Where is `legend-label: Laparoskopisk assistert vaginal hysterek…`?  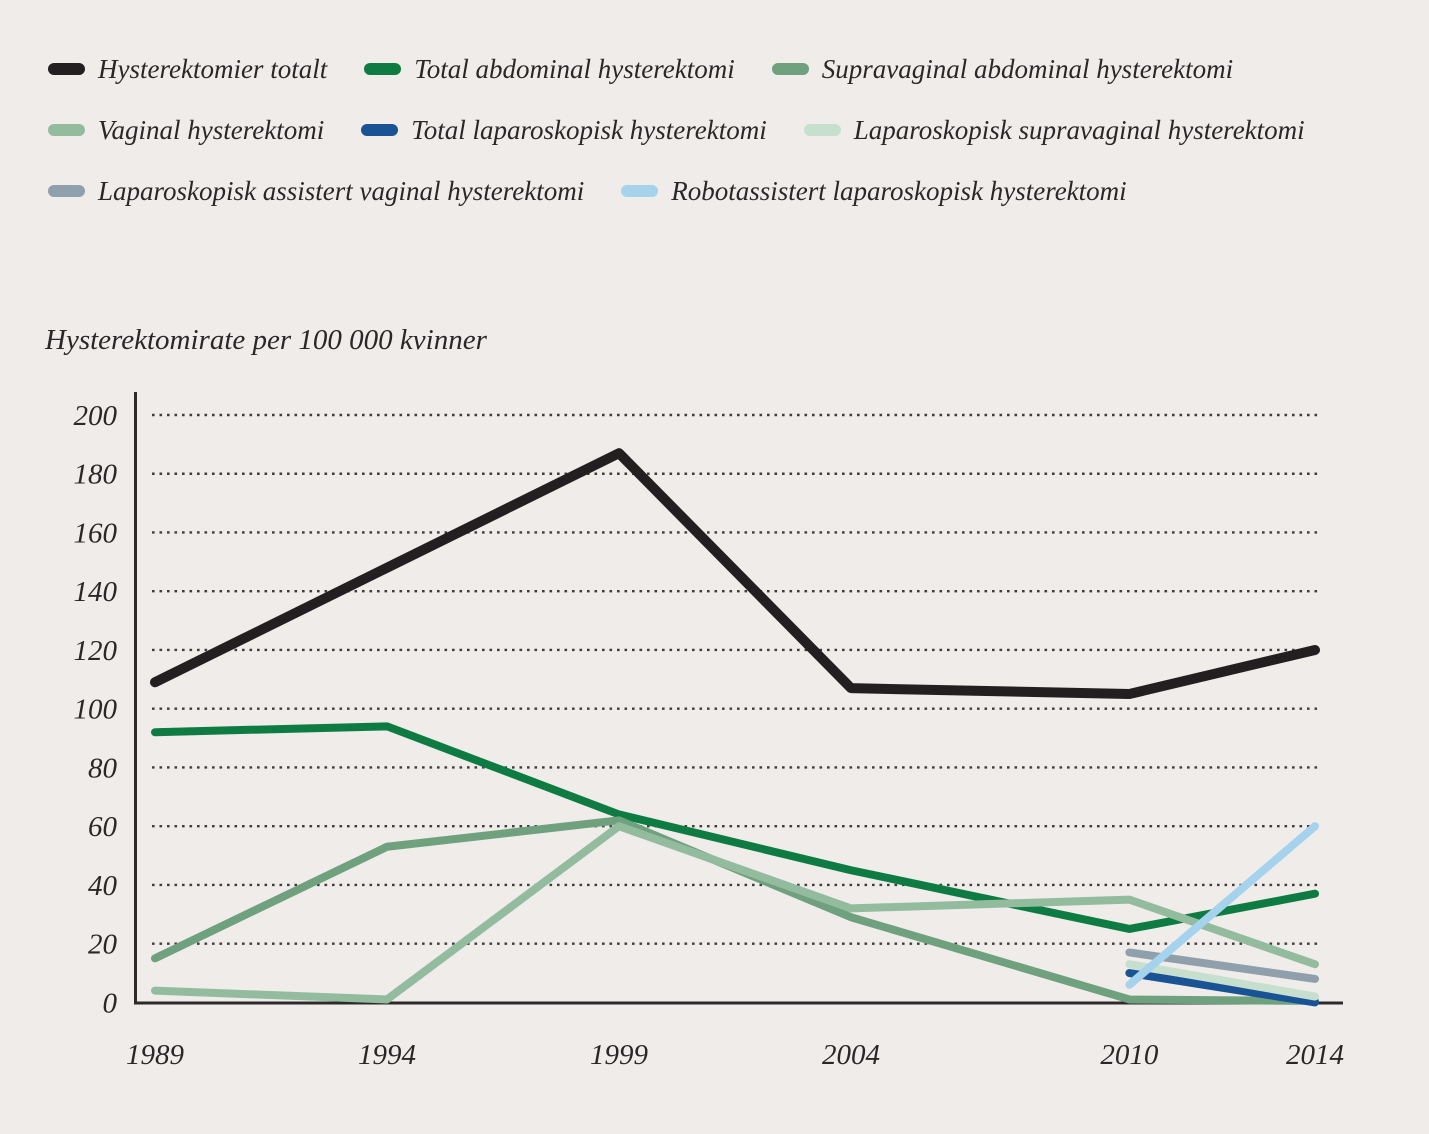
legend-label: Laparoskopisk assistert vaginal hysterek… is located at coordinates (341, 191).